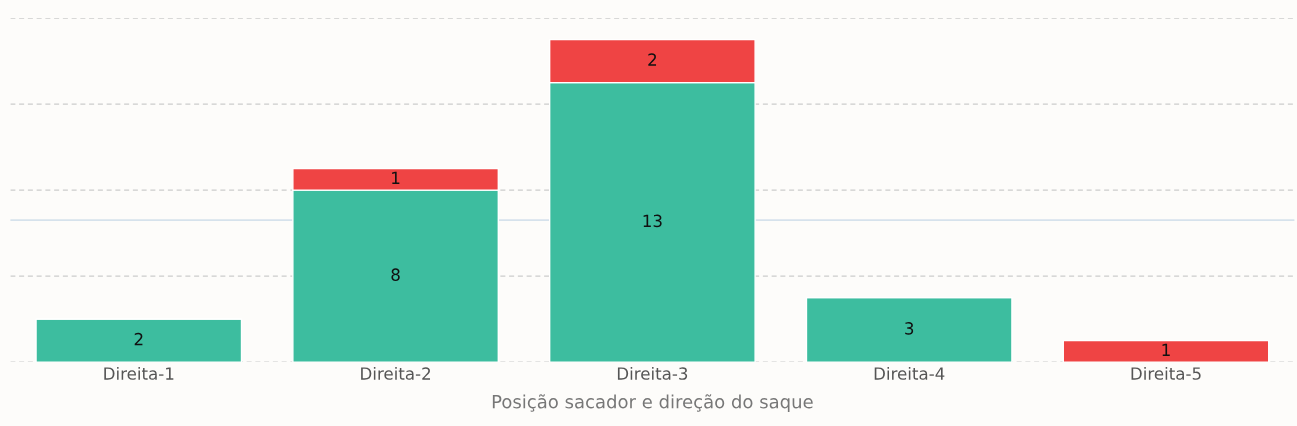  Describe the element at coordinates (1166, 373) in the screenshot. I see `x-tick-label: Direita-5` at that location.